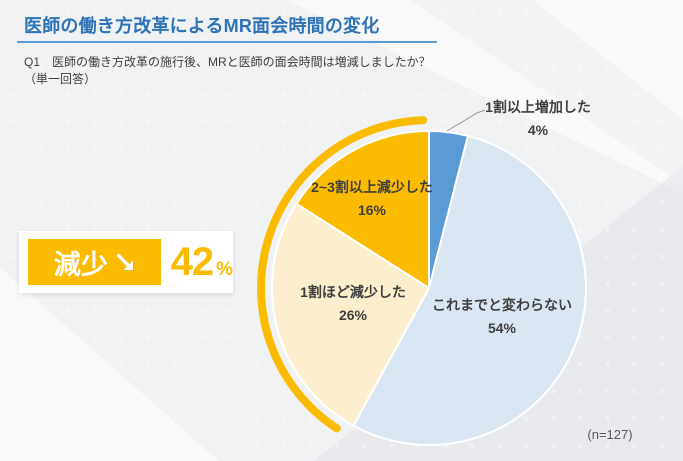 The height and width of the screenshot is (461, 683). Describe the element at coordinates (80, 264) in the screenshot. I see `decrease-chip-label: 減少` at that location.